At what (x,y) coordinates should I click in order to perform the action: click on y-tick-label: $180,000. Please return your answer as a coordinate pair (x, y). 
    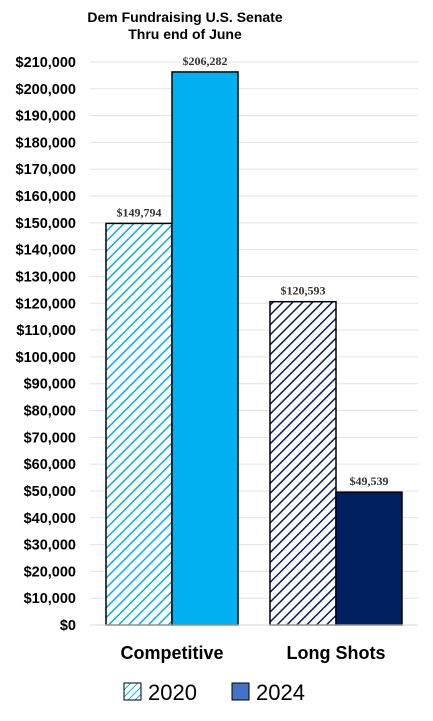
    Looking at the image, I should click on (46, 143).